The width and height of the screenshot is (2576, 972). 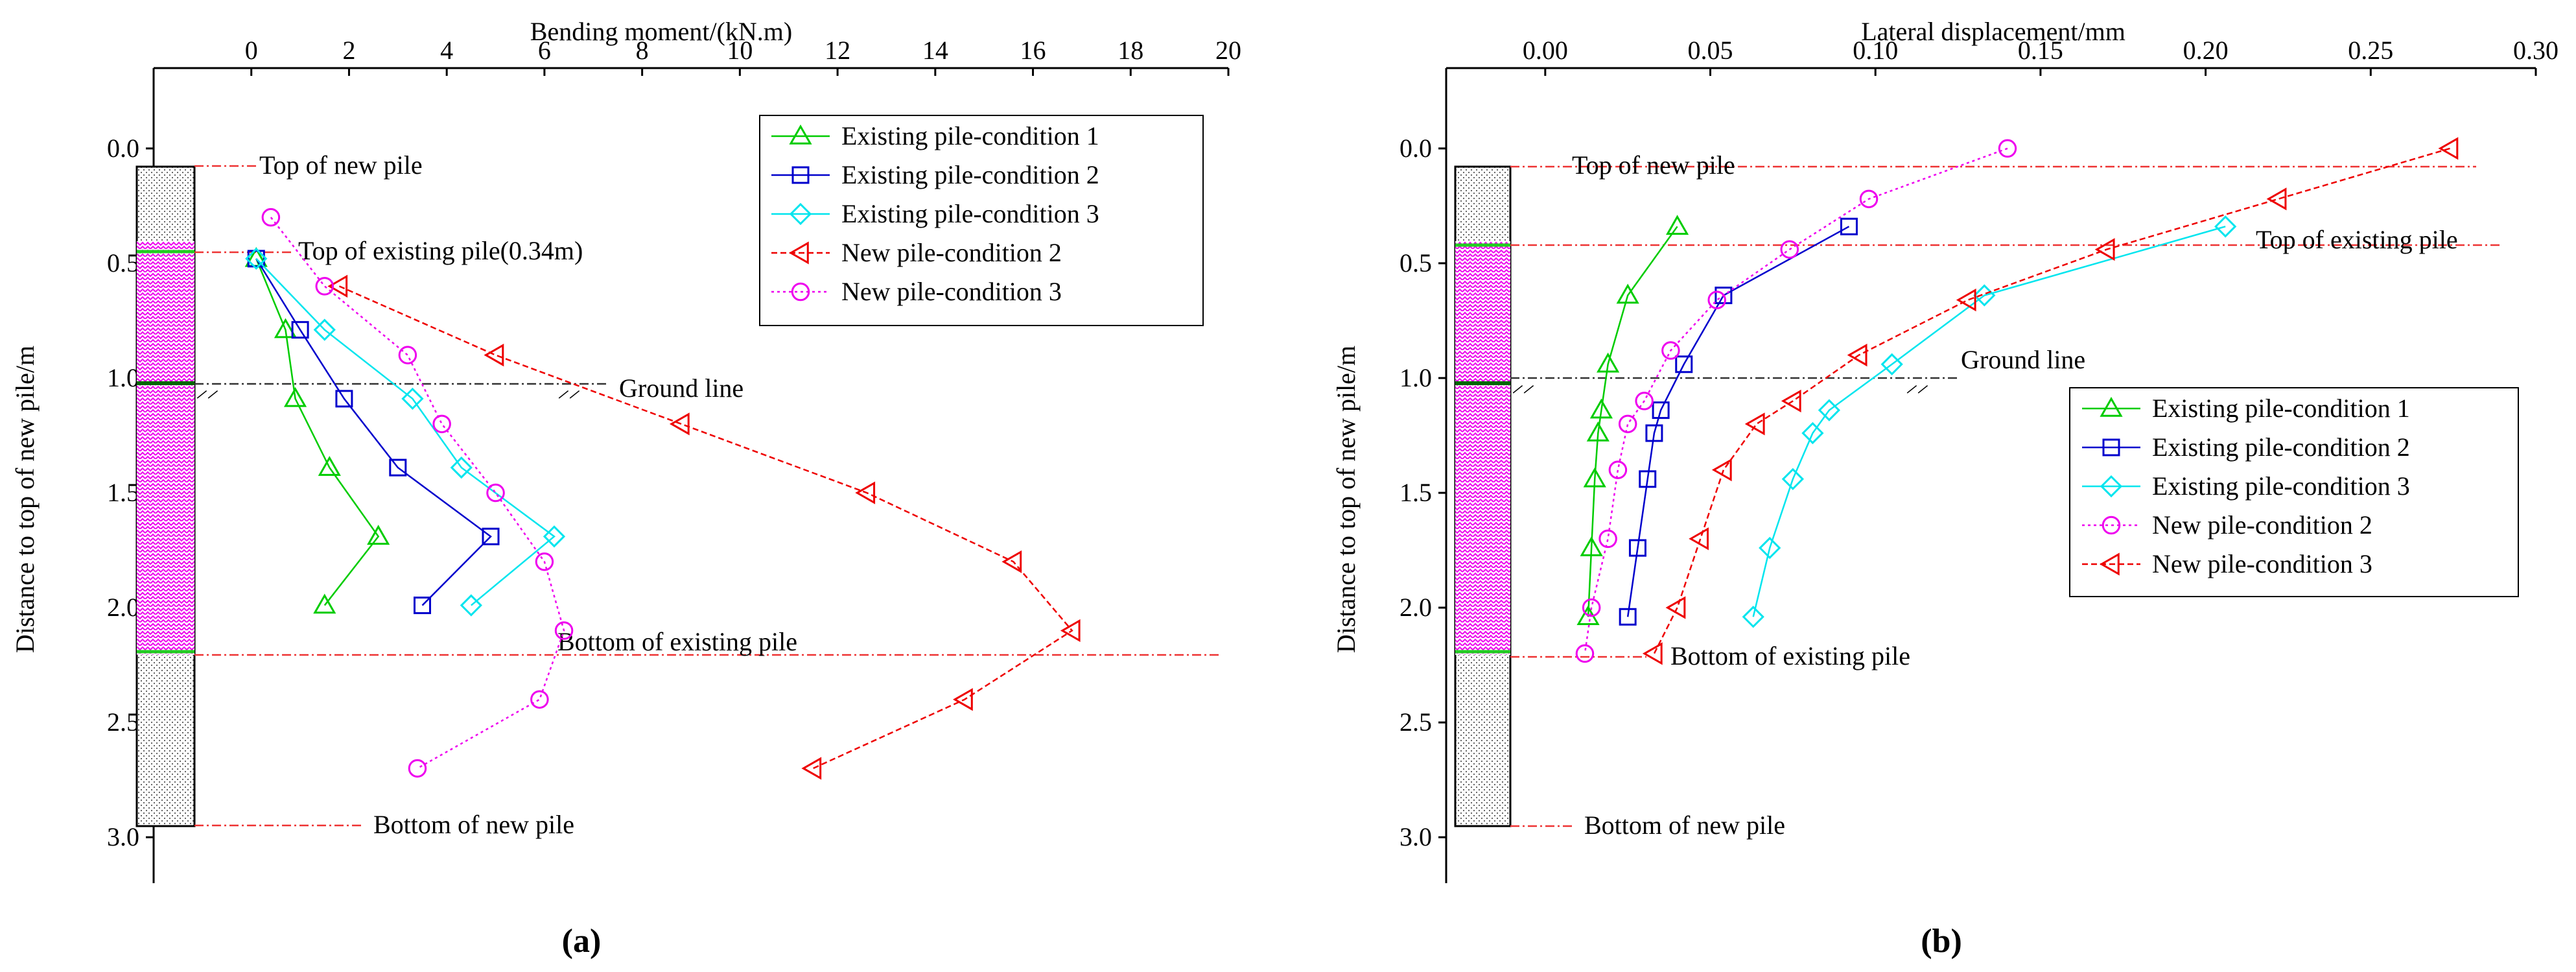 I want to click on panel-b-y-ticks: 0.0 0.5 1.0 1.5 2.0 2.5 3.0, so click(x=1422, y=492).